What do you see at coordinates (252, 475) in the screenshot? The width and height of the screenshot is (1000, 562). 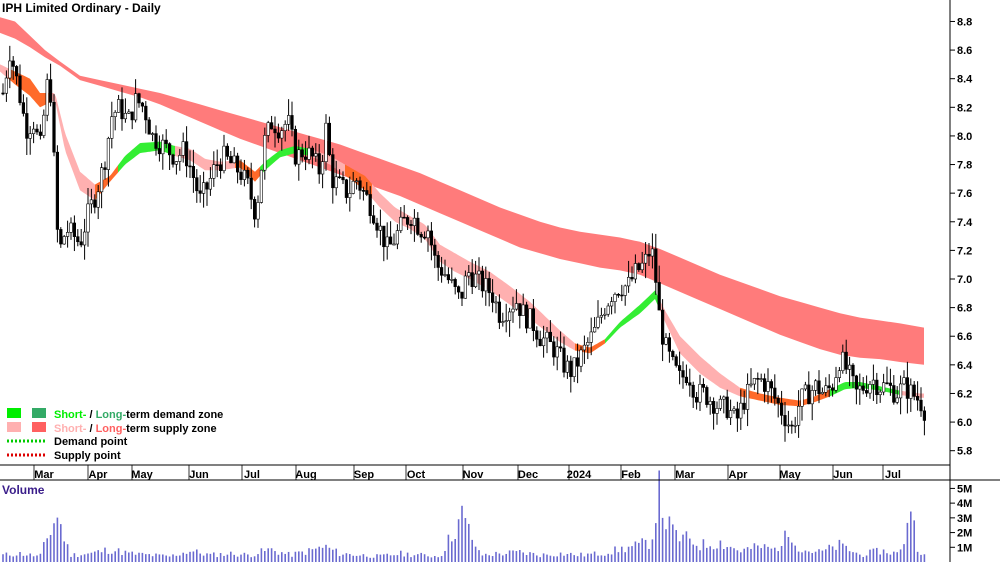 I see `time-tick-label: Jul` at bounding box center [252, 475].